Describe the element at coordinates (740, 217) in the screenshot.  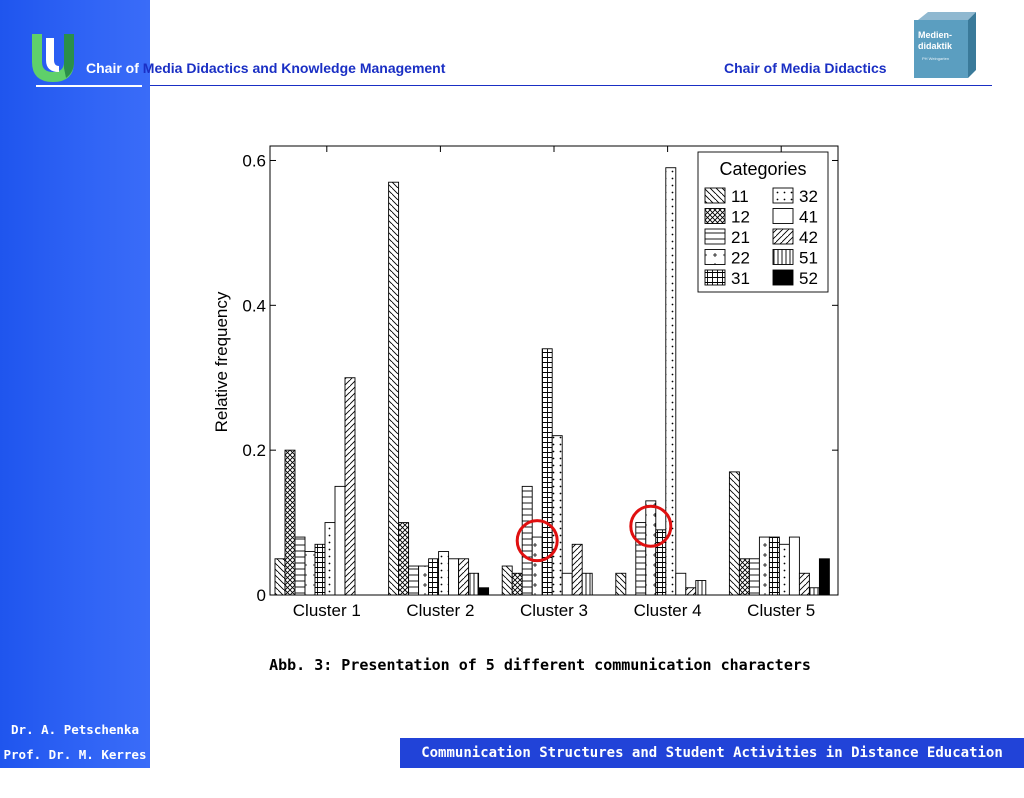
I see `legend-label: 12` at that location.